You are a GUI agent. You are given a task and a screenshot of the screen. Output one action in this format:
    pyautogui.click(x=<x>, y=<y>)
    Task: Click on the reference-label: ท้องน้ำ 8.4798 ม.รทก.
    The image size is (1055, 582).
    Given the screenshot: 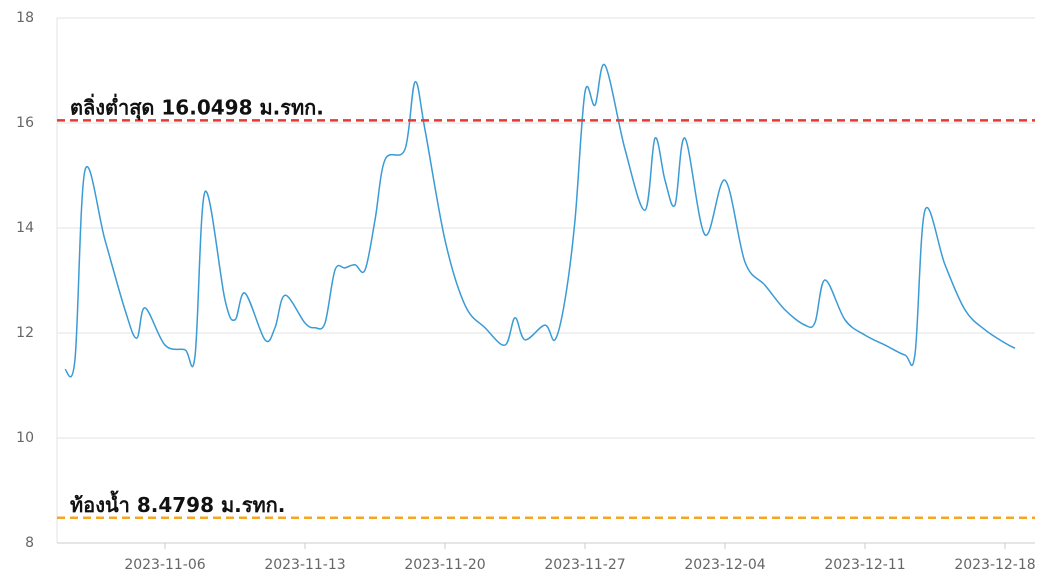 What is the action you would take?
    pyautogui.click(x=177, y=503)
    